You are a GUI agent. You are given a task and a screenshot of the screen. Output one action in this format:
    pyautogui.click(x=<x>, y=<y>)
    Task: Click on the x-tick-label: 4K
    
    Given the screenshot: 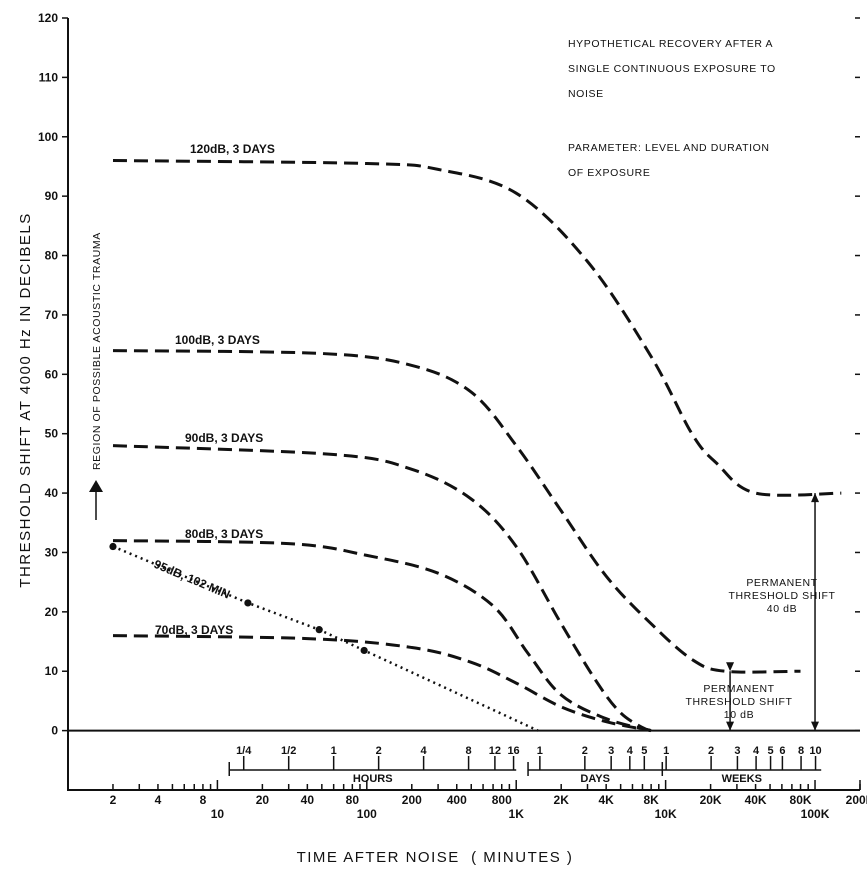 What is the action you would take?
    pyautogui.click(x=606, y=800)
    